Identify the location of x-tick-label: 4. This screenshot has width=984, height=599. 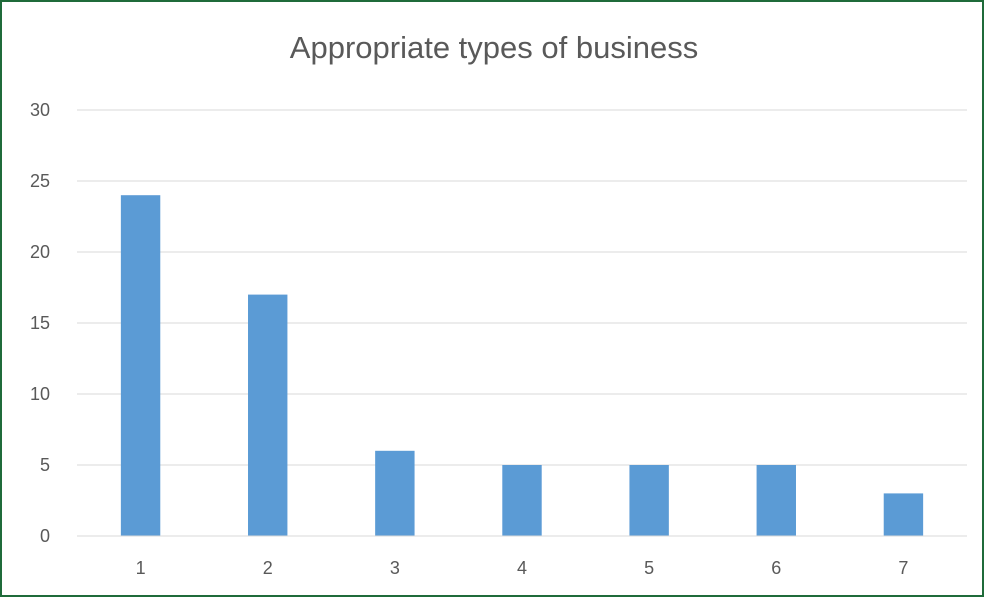
(522, 568).